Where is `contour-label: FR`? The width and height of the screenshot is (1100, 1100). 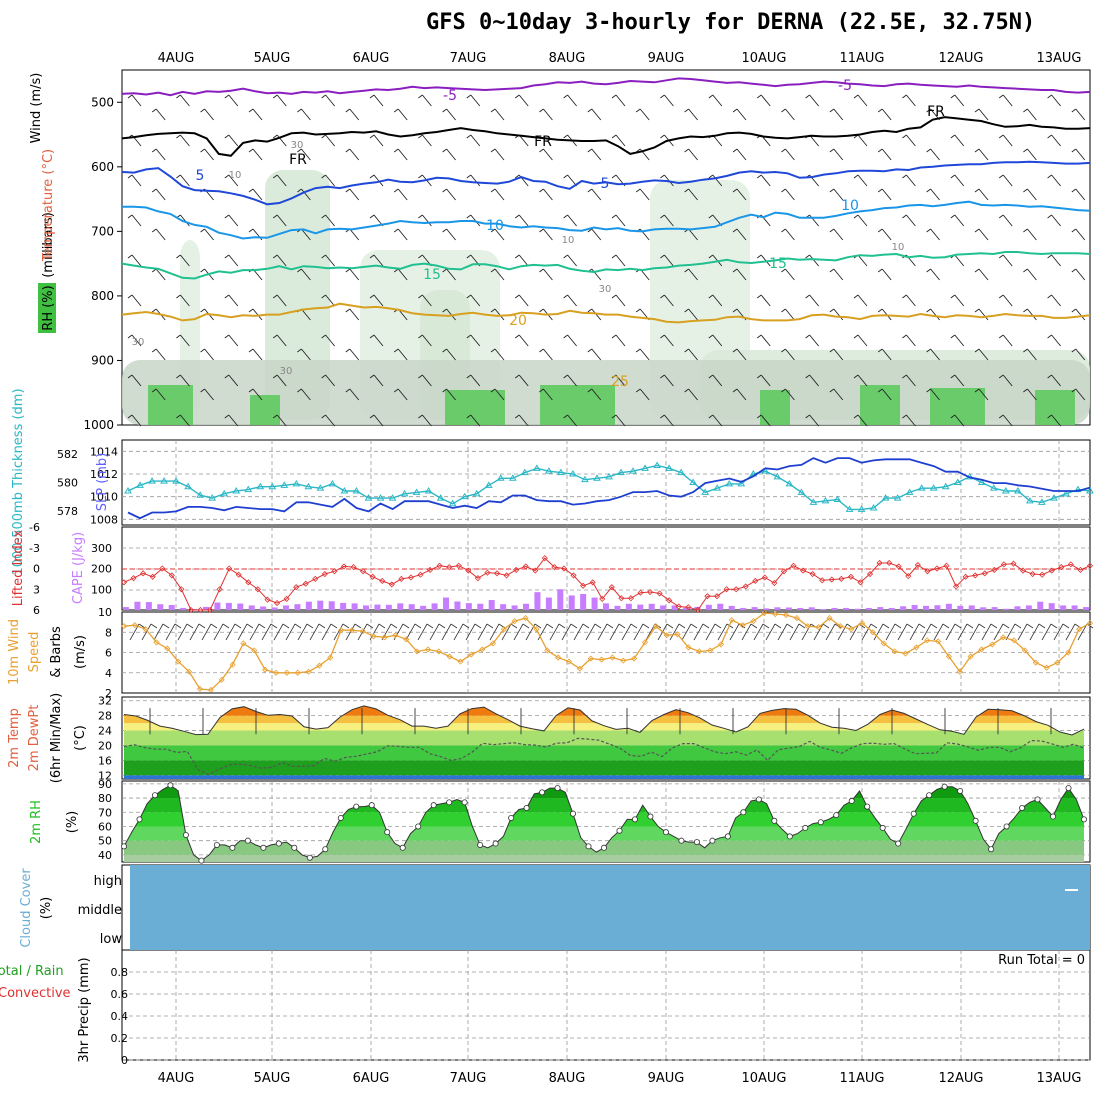 contour-label: FR is located at coordinates (936, 112).